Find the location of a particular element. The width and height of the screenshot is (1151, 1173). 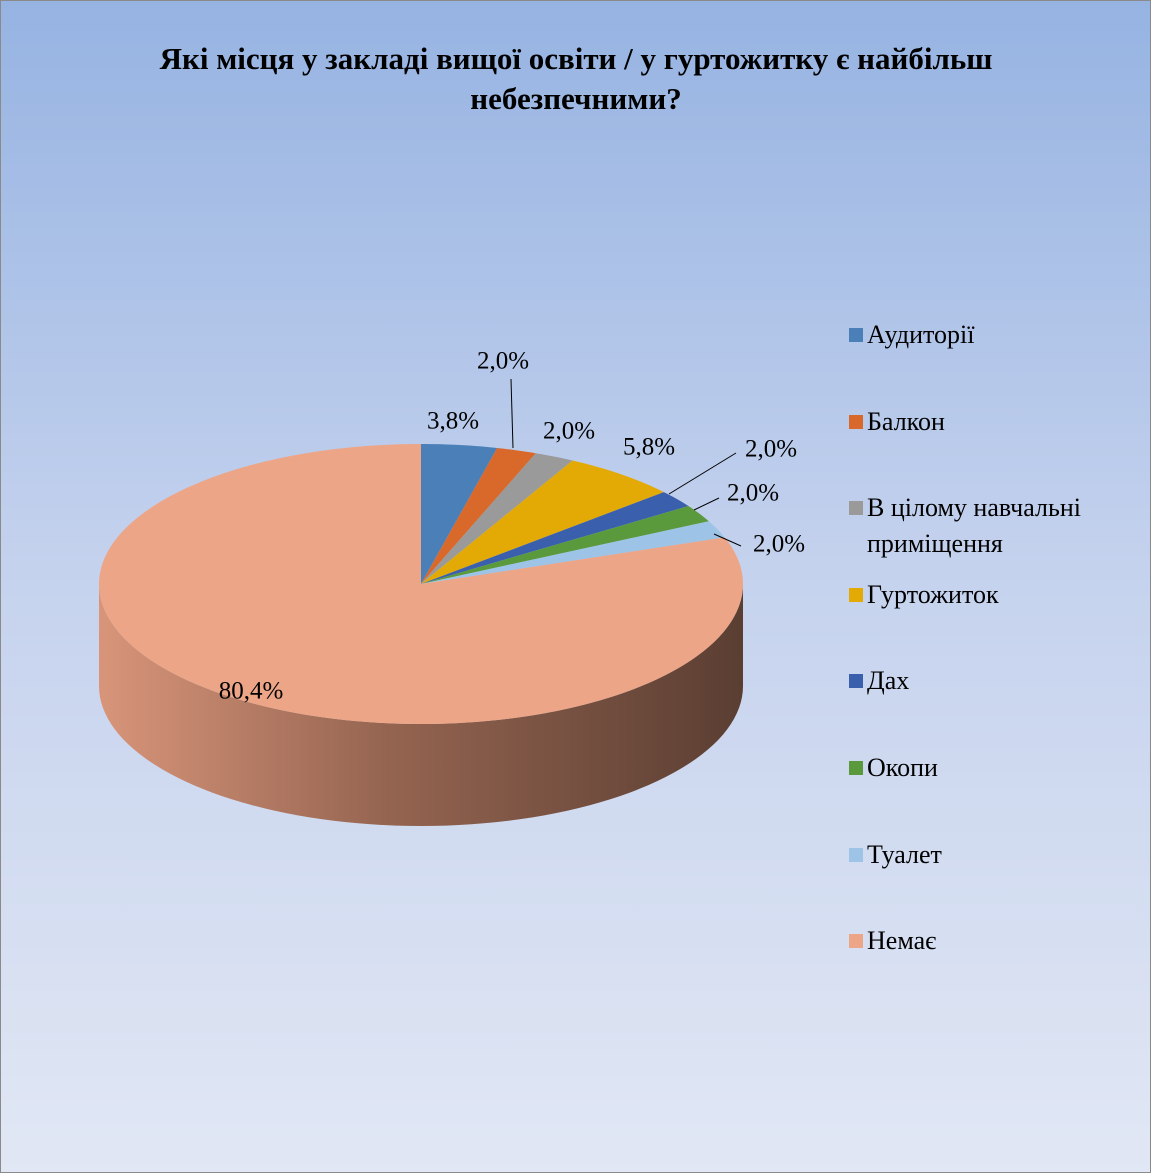

legend-item: Аудиторії is located at coordinates (984, 335).